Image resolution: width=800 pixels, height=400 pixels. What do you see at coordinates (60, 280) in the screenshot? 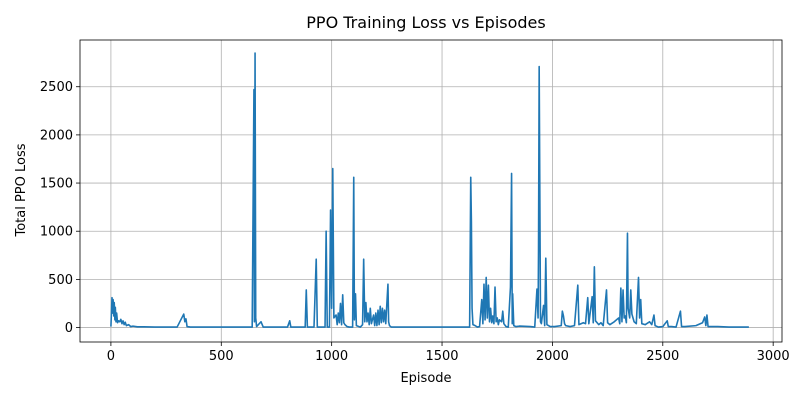
I see `y-tick-label: 500` at bounding box center [60, 280].